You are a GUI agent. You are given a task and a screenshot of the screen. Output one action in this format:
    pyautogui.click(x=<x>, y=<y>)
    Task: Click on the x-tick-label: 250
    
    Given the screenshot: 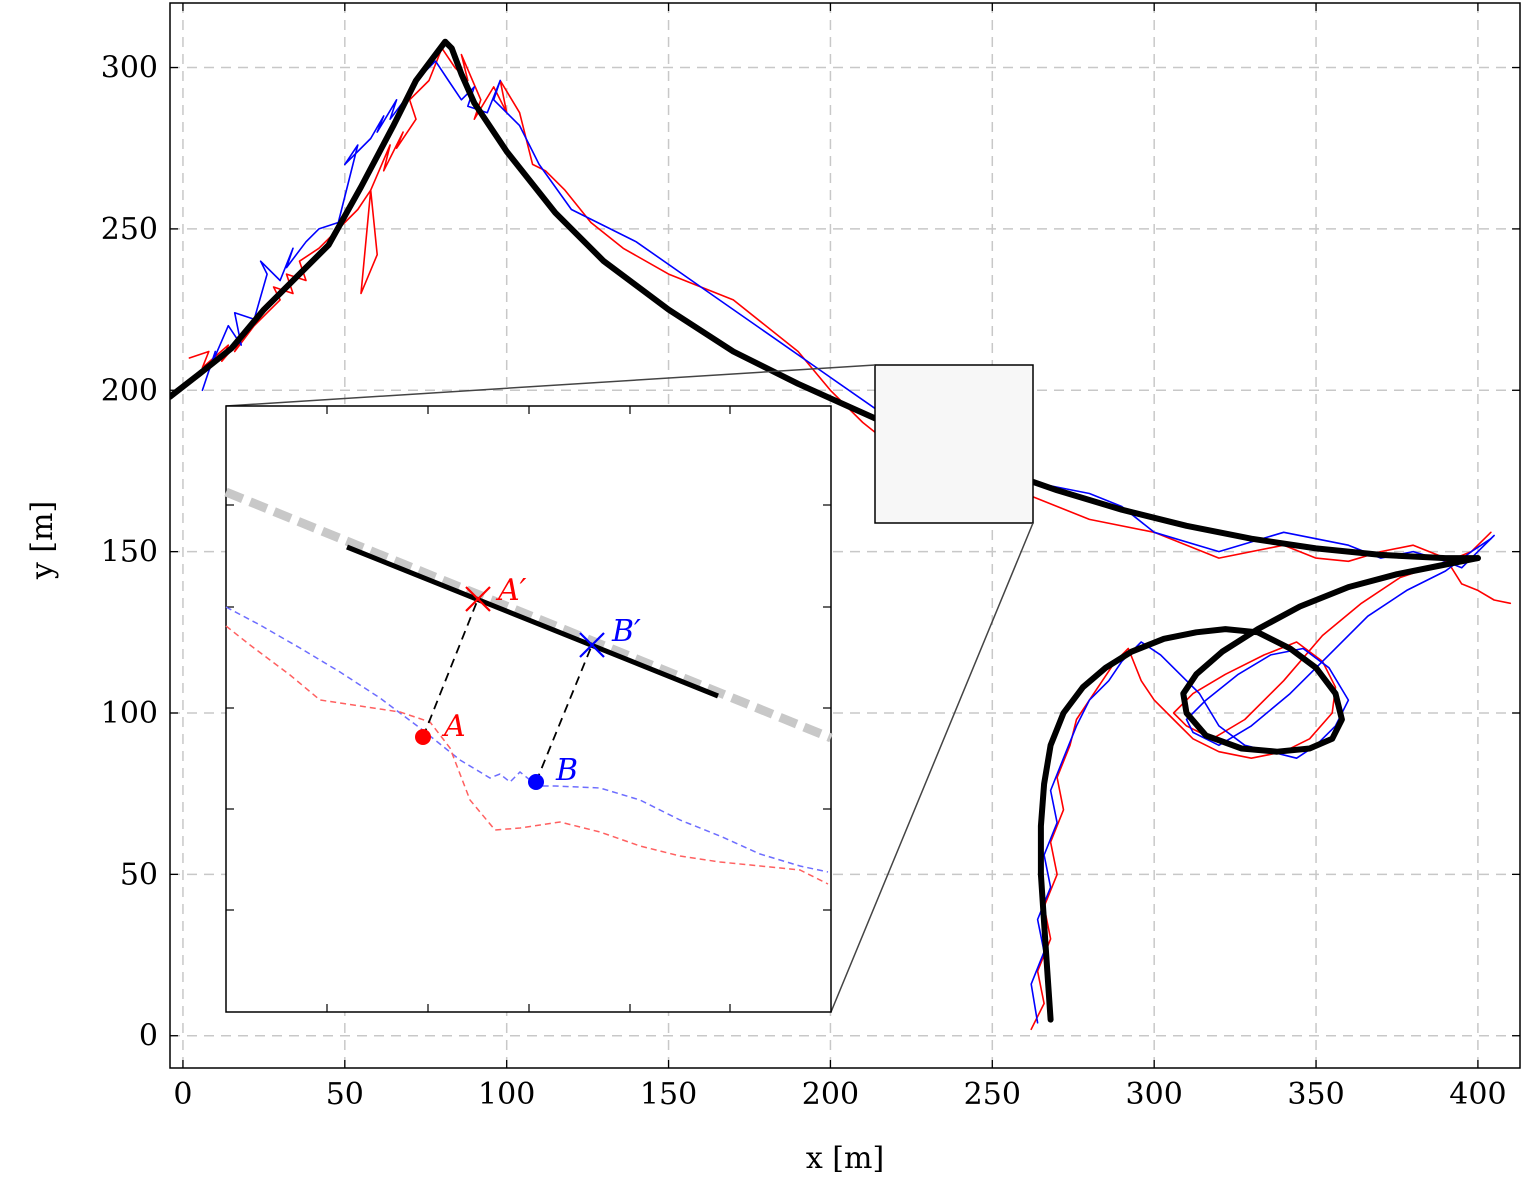 What is the action you would take?
    pyautogui.click(x=992, y=1094)
    